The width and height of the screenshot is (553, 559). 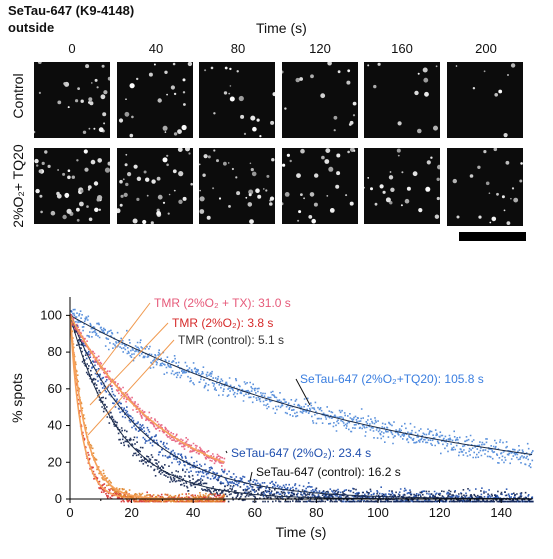 I want to click on time-tick-40: 40, so click(x=156, y=48).